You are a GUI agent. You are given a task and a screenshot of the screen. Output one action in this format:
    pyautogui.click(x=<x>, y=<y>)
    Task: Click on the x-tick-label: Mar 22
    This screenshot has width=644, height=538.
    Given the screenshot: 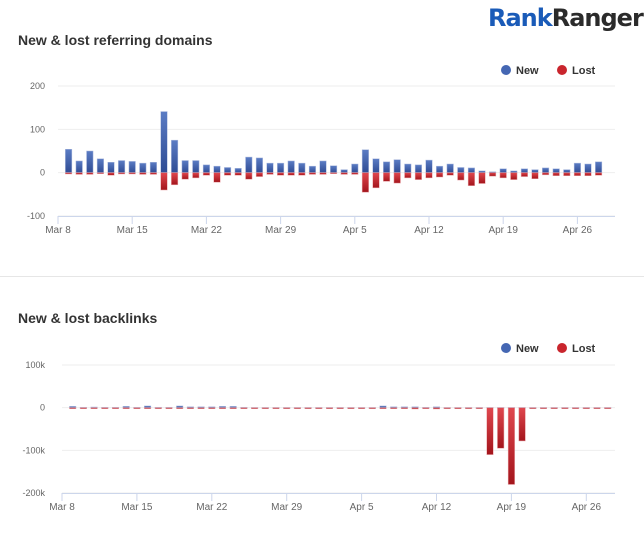 What is the action you would take?
    pyautogui.click(x=207, y=230)
    